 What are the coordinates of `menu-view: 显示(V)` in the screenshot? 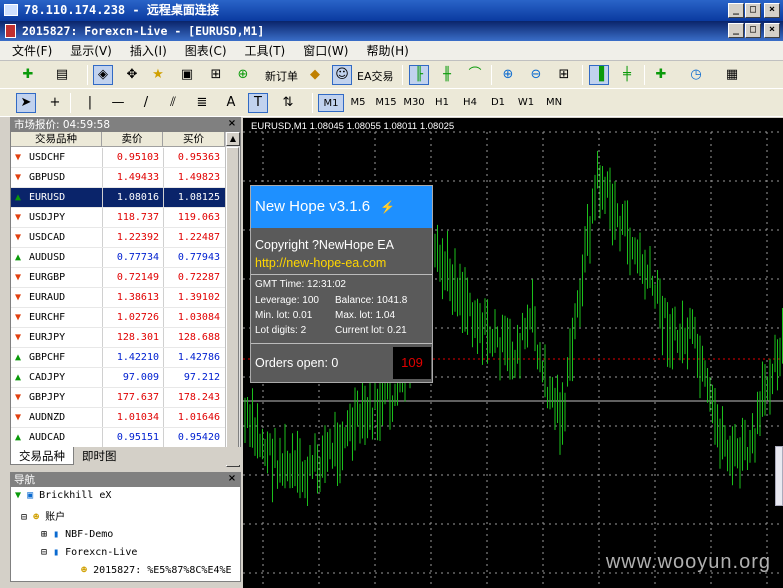 It's located at (91, 51).